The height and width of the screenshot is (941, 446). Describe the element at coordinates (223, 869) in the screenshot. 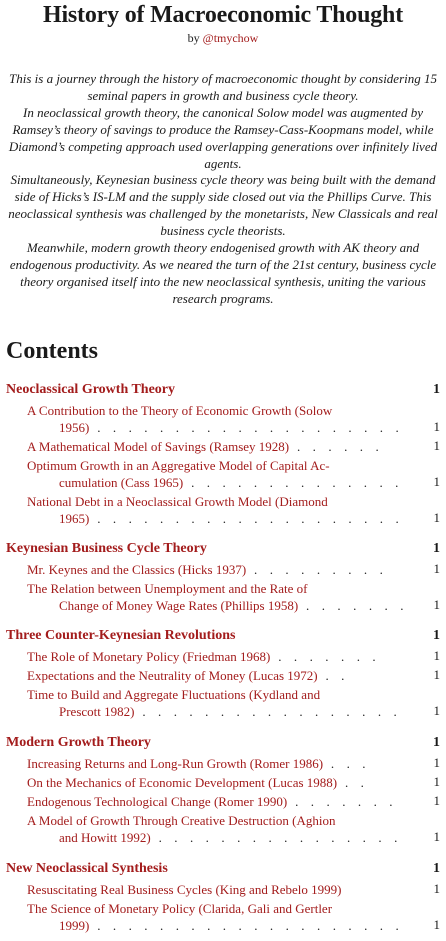

I see `toc-section-link: New Neoclassical Synthesis 1` at that location.